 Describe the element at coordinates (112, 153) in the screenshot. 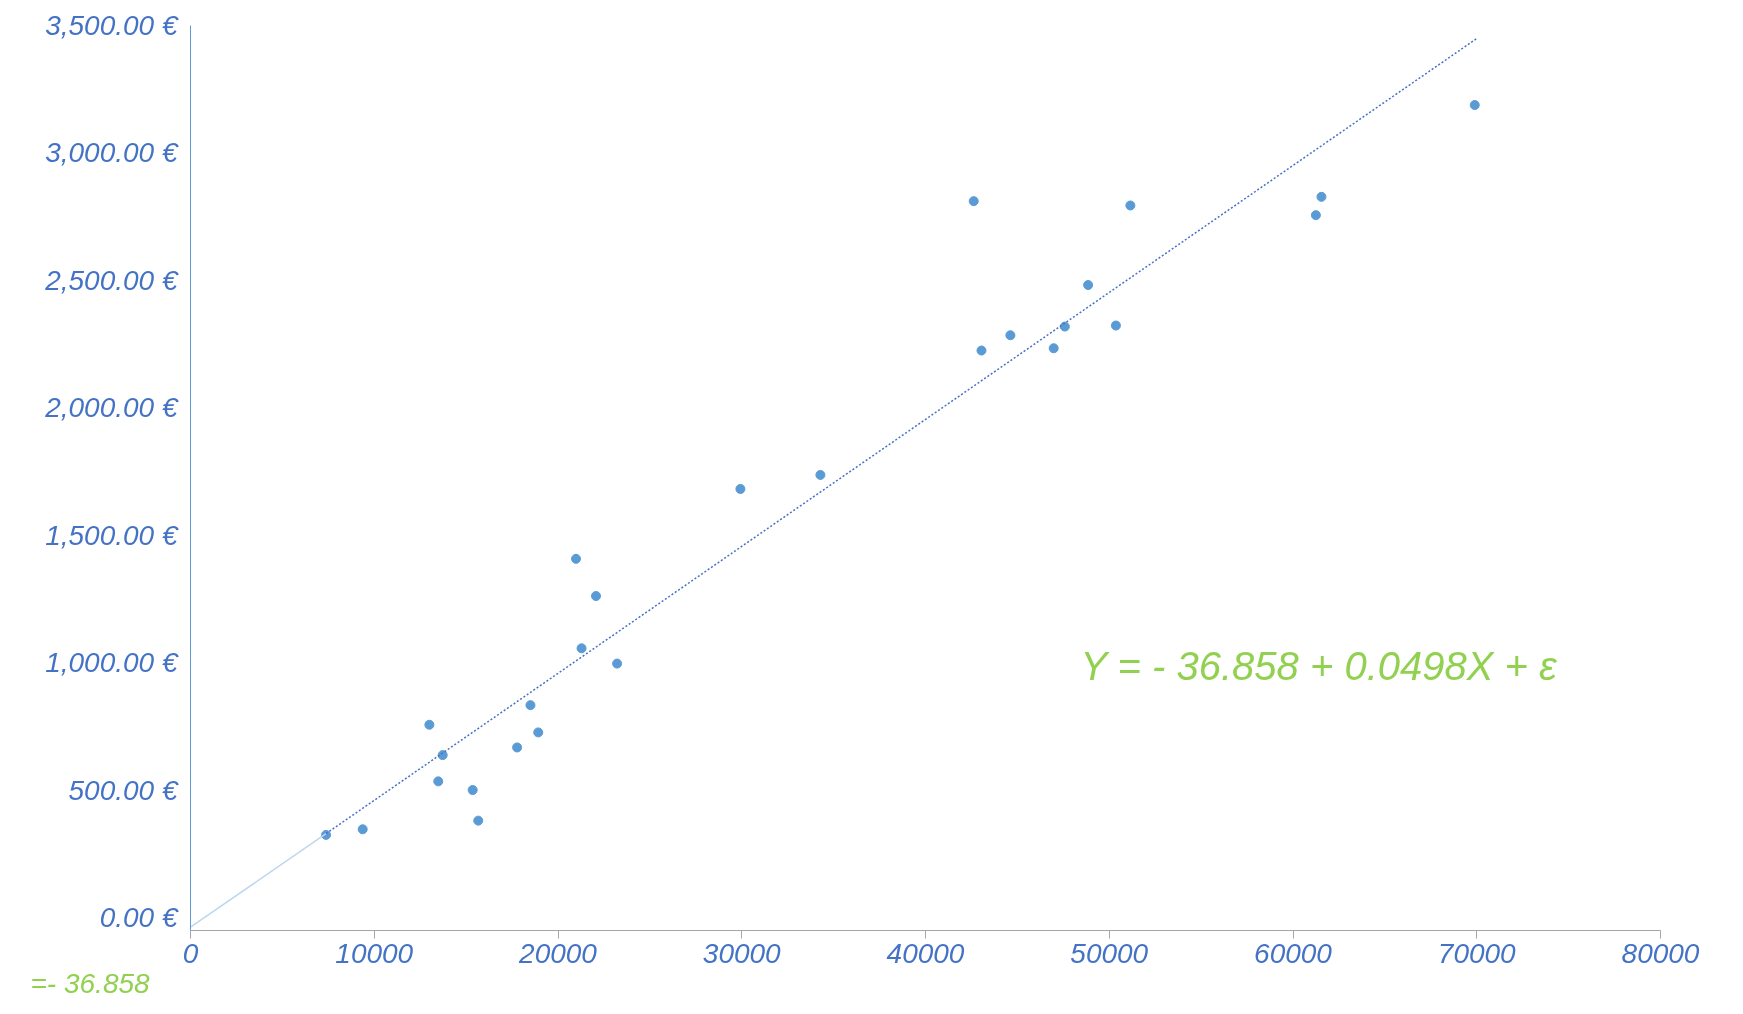

I see `y-tick-label: 3,000.00 €` at that location.